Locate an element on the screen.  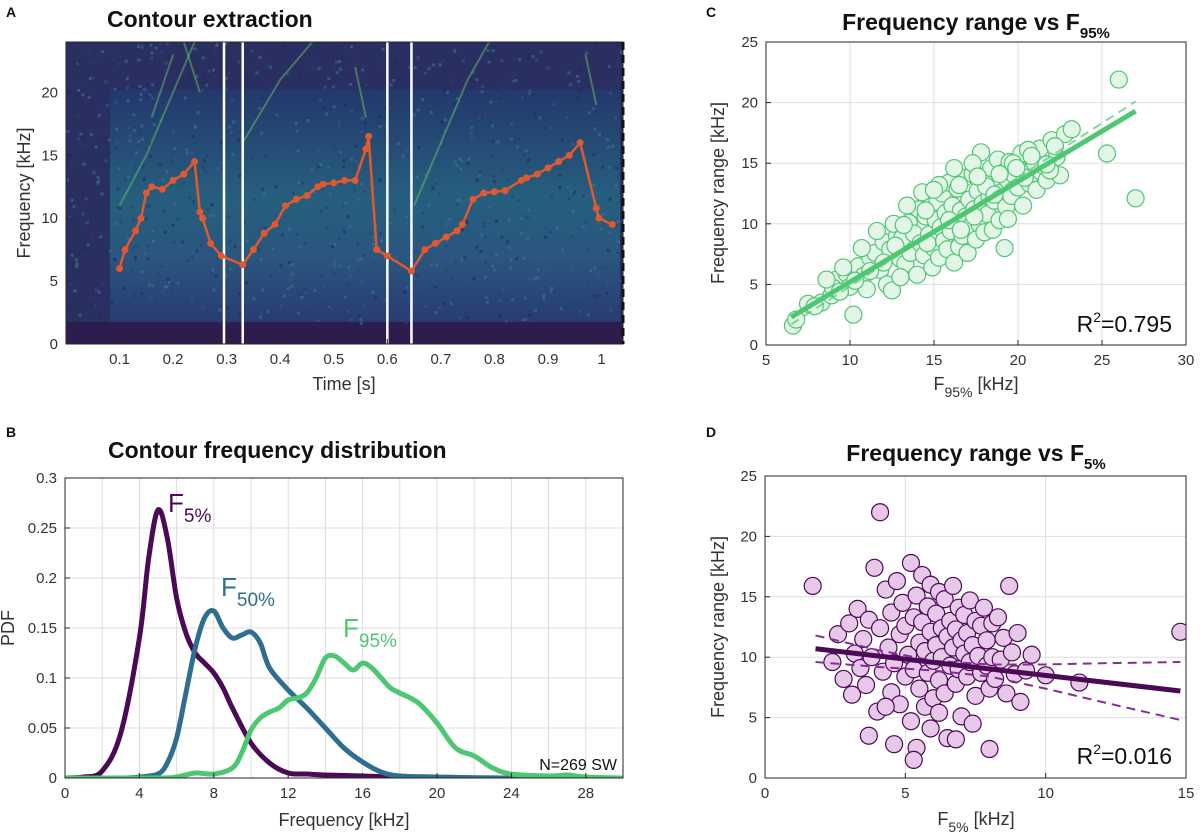
d-xticks-0: 0 is located at coordinates (765, 793).